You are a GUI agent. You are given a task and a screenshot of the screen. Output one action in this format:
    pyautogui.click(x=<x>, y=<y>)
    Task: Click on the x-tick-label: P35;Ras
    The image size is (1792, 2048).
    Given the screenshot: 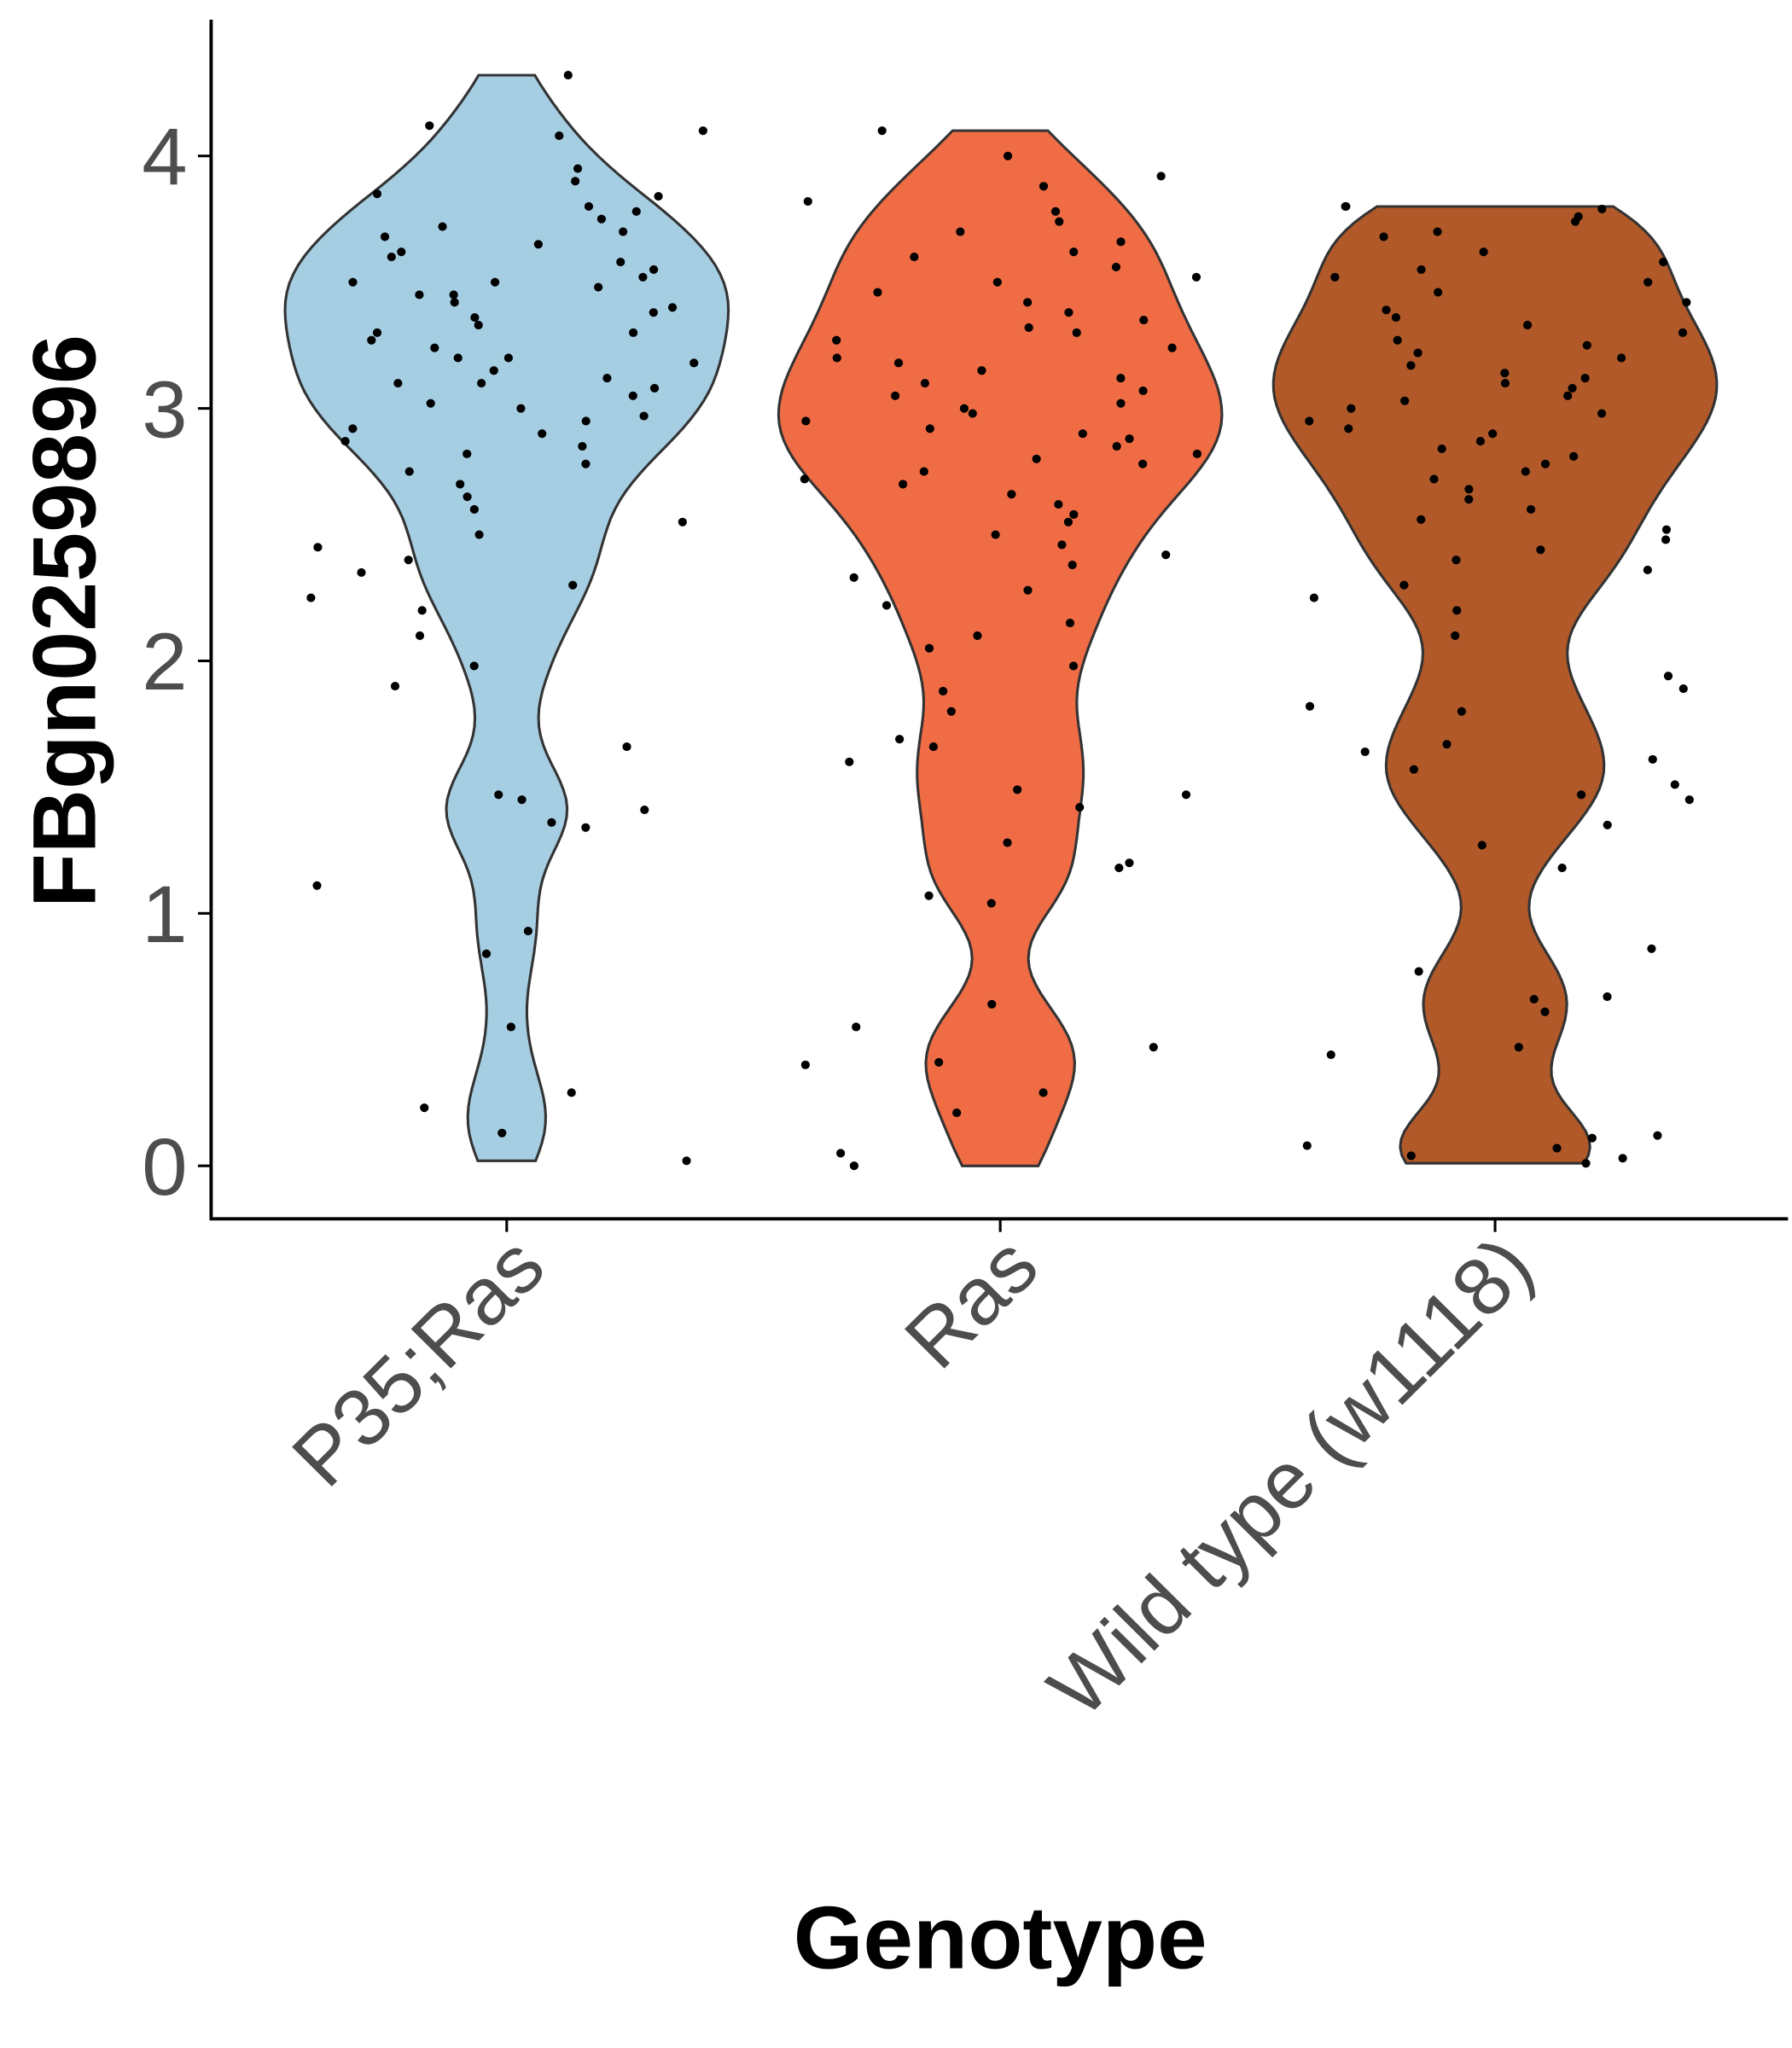 What is the action you would take?
    pyautogui.click(x=418, y=1362)
    